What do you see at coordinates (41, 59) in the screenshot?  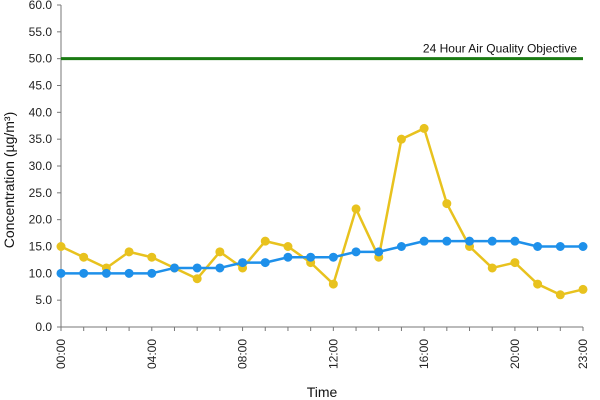 I see `y-tick-label: 50.0` at bounding box center [41, 59].